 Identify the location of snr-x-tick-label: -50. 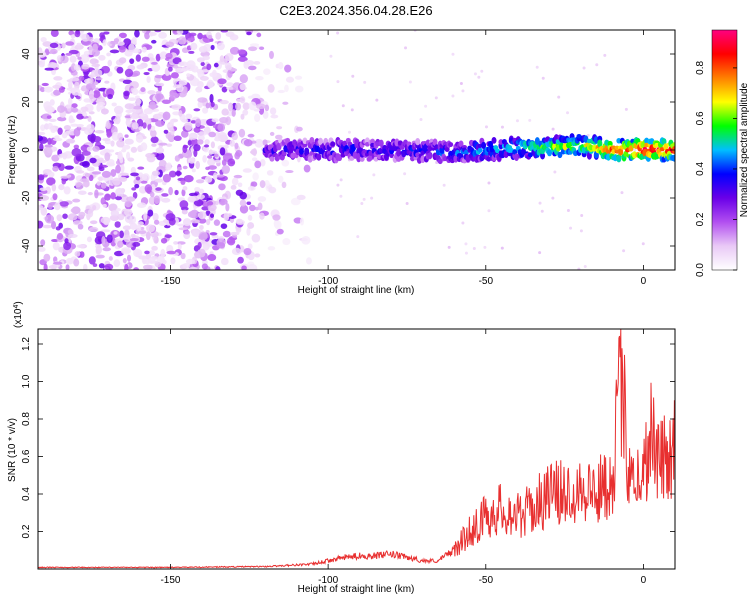
(486, 580).